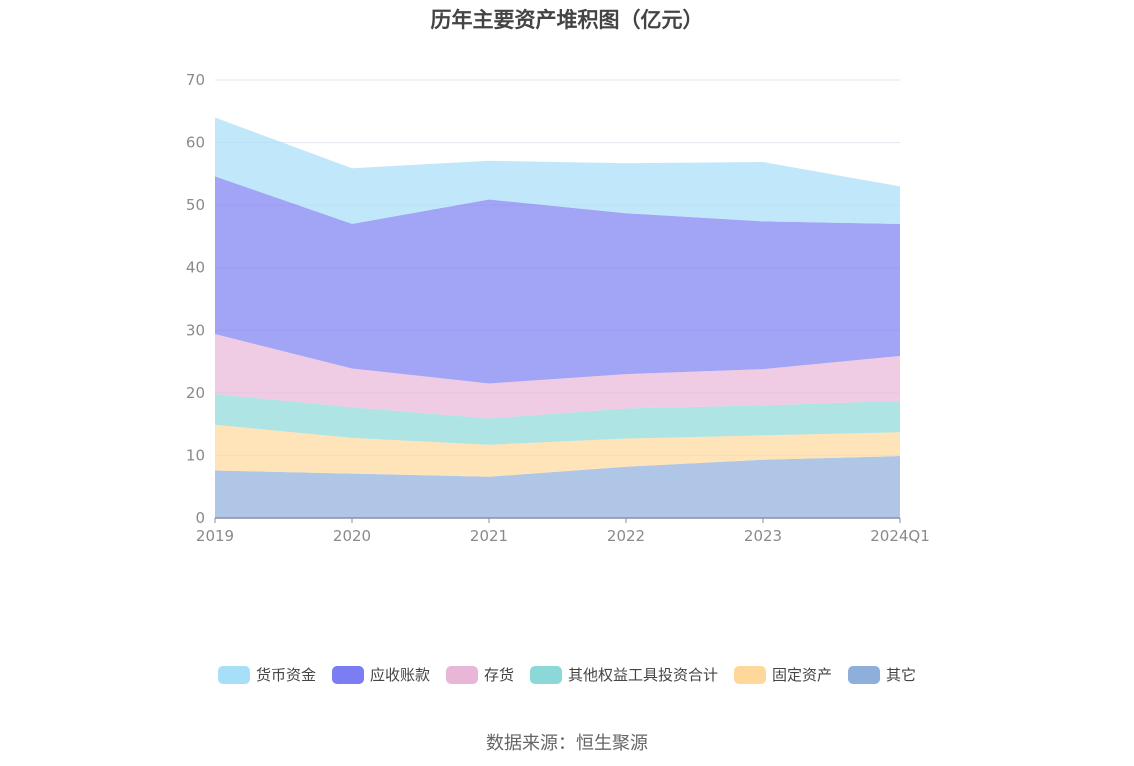  I want to click on legend-item: 其它, so click(882, 674).